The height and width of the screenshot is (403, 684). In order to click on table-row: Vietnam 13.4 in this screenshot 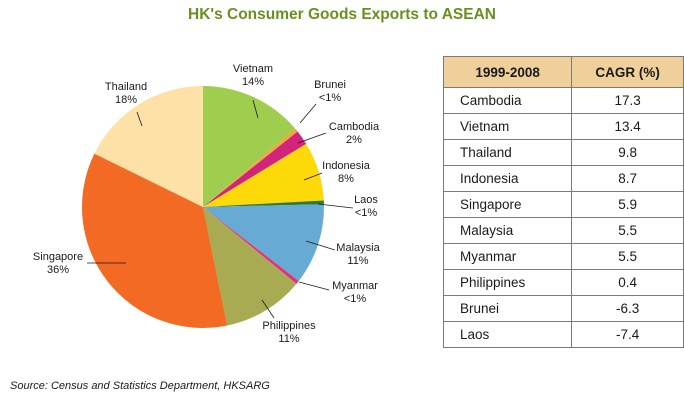, I will do `click(563, 126)`.